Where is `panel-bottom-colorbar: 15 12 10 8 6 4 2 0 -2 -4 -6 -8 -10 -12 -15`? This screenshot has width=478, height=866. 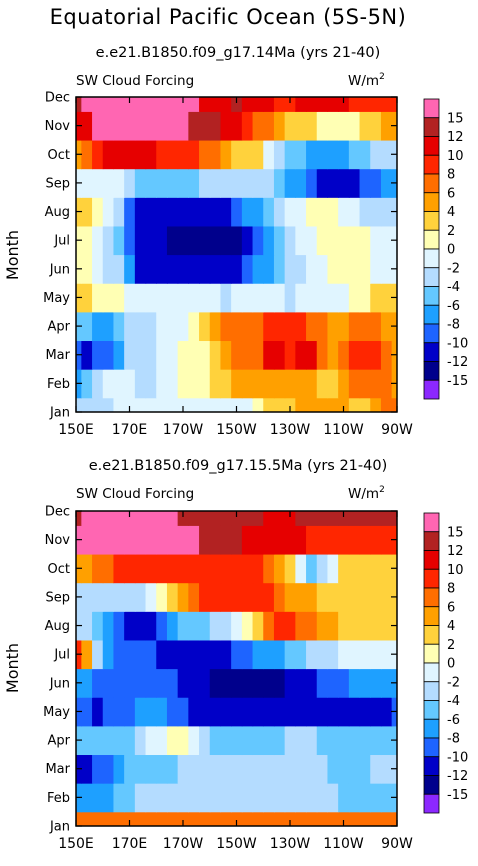 panel-bottom-colorbar: 15 12 10 8 6 4 2 0 -2 -4 -6 -8 -10 -12 -15 is located at coordinates (445, 663).